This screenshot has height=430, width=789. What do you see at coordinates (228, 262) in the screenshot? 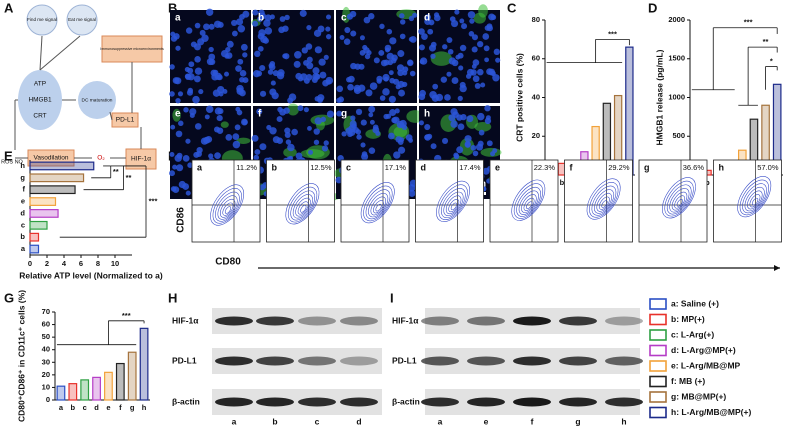
I see `flow-x-label: CD80` at bounding box center [228, 262].